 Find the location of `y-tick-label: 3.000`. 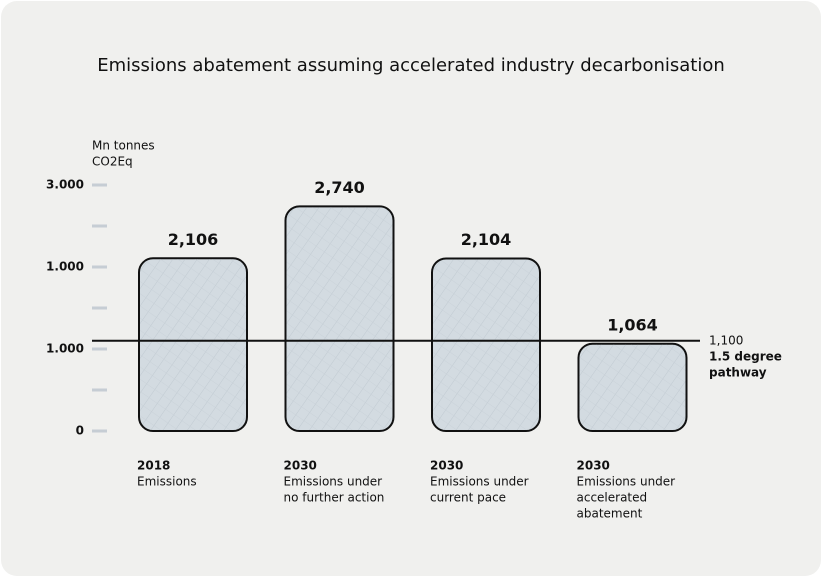

y-tick-label: 3.000 is located at coordinates (65, 185).